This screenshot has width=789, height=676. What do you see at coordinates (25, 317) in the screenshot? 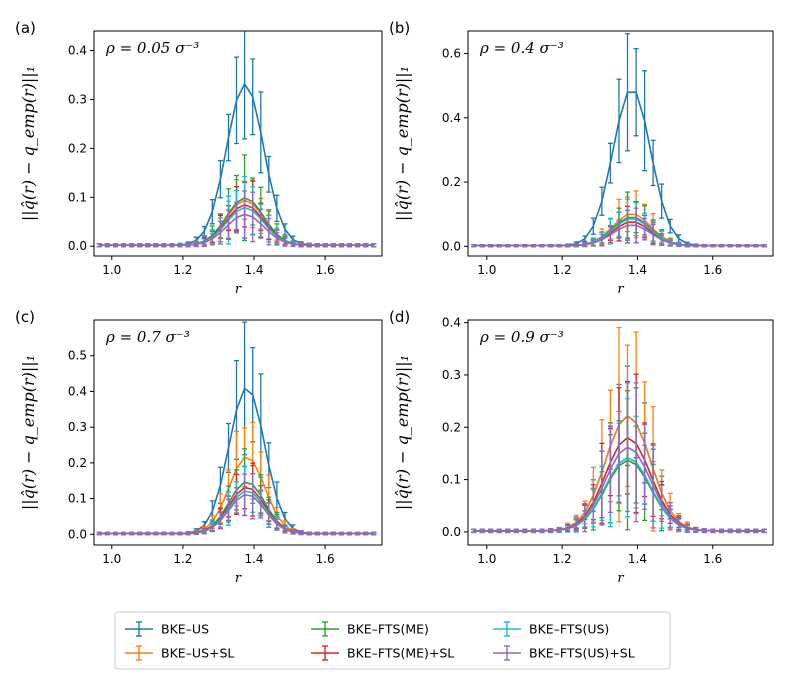
I see `panel-label: (c)` at bounding box center [25, 317].